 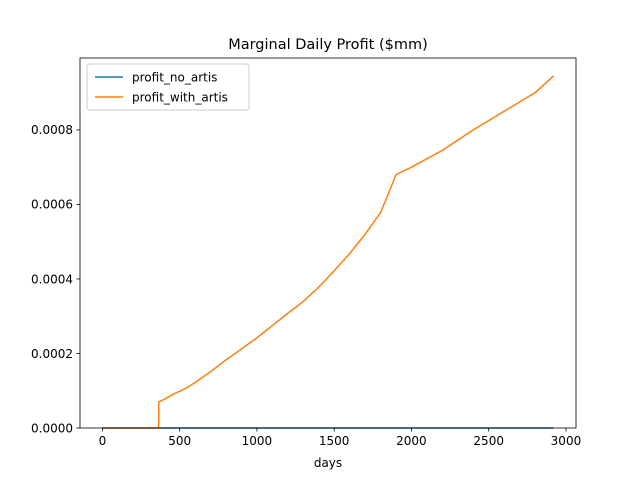 What do you see at coordinates (52, 130) in the screenshot?
I see `y-tick-label: 0.0008` at bounding box center [52, 130].